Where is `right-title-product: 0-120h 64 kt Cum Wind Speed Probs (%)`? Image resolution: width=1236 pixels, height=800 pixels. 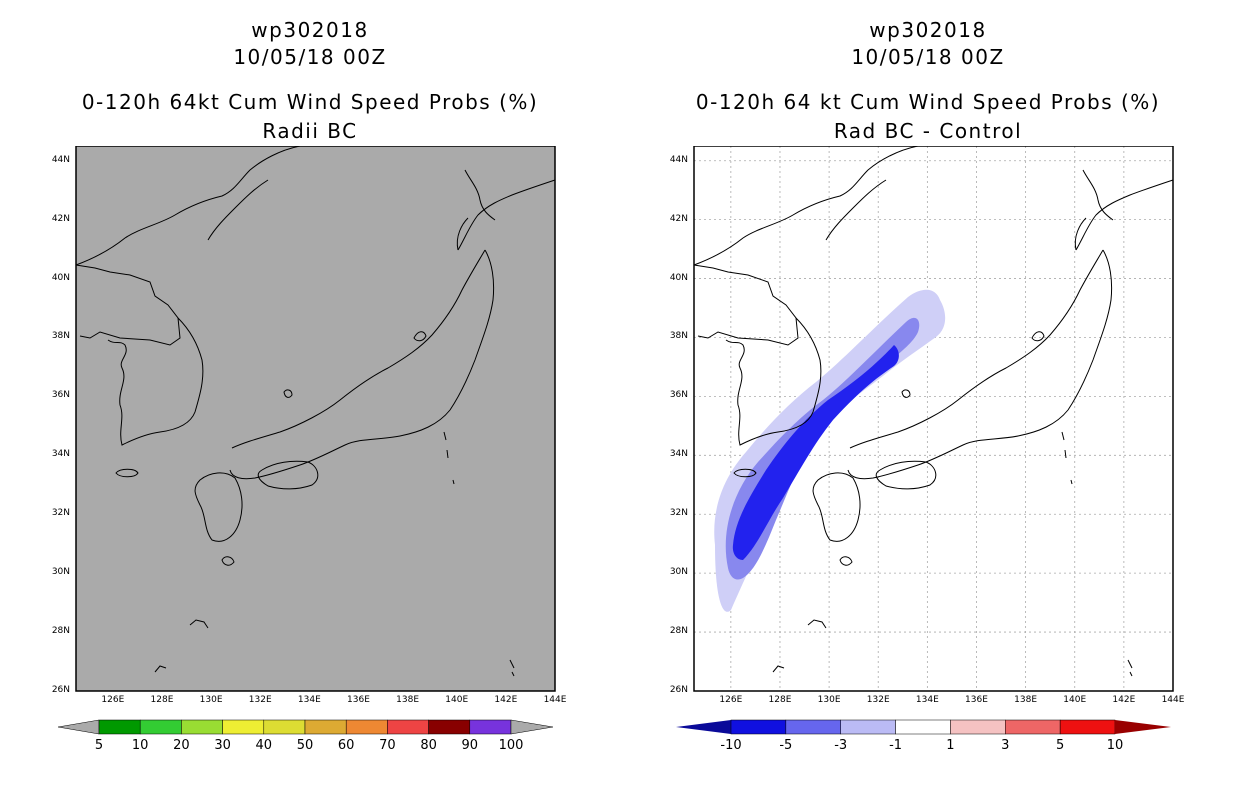 right-title-product: 0-120h 64 kt Cum Wind Speed Probs (%) is located at coordinates (928, 102).